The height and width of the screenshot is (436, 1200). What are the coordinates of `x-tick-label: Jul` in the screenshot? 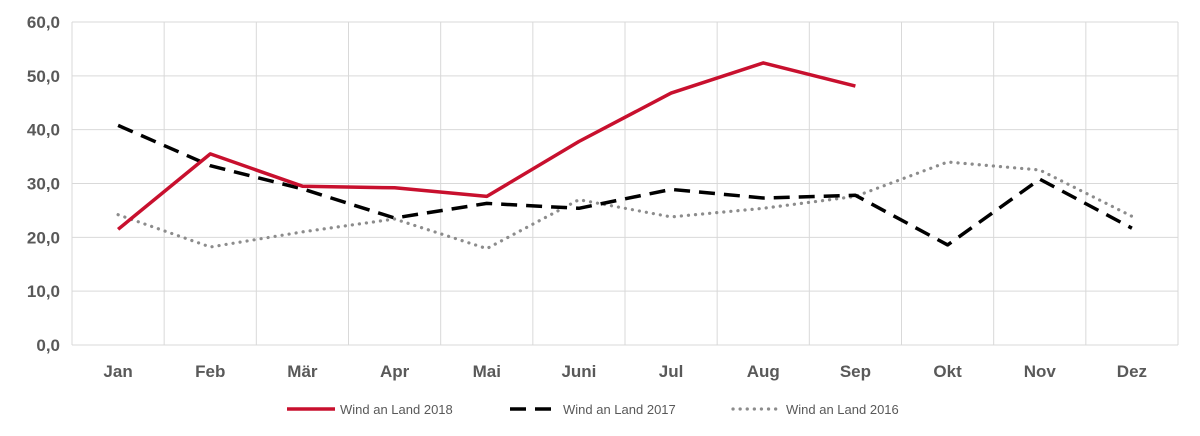 It's located at (671, 371).